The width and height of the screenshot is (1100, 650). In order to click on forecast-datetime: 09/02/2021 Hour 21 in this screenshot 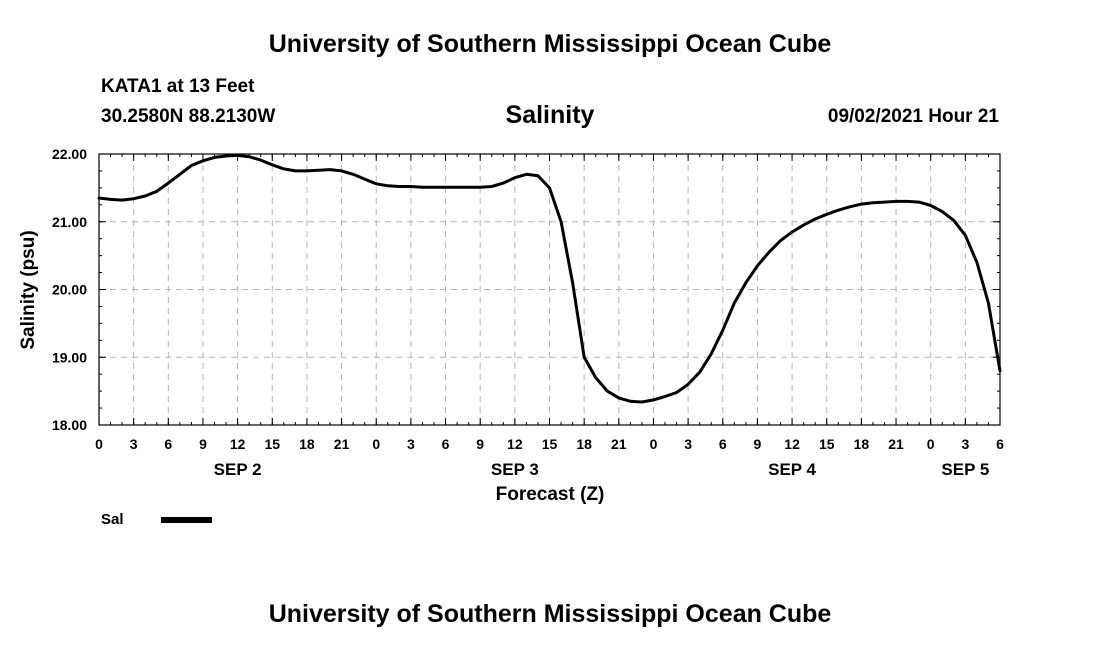, I will do `click(913, 116)`.